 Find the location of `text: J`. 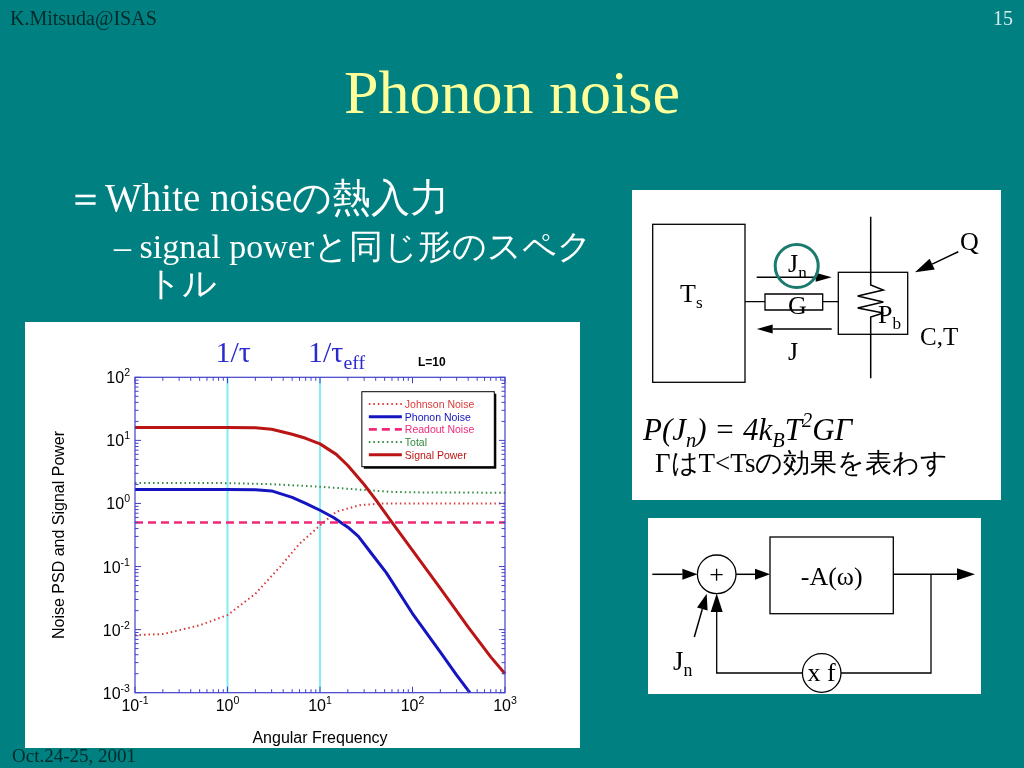

text: J is located at coordinates (793, 351).